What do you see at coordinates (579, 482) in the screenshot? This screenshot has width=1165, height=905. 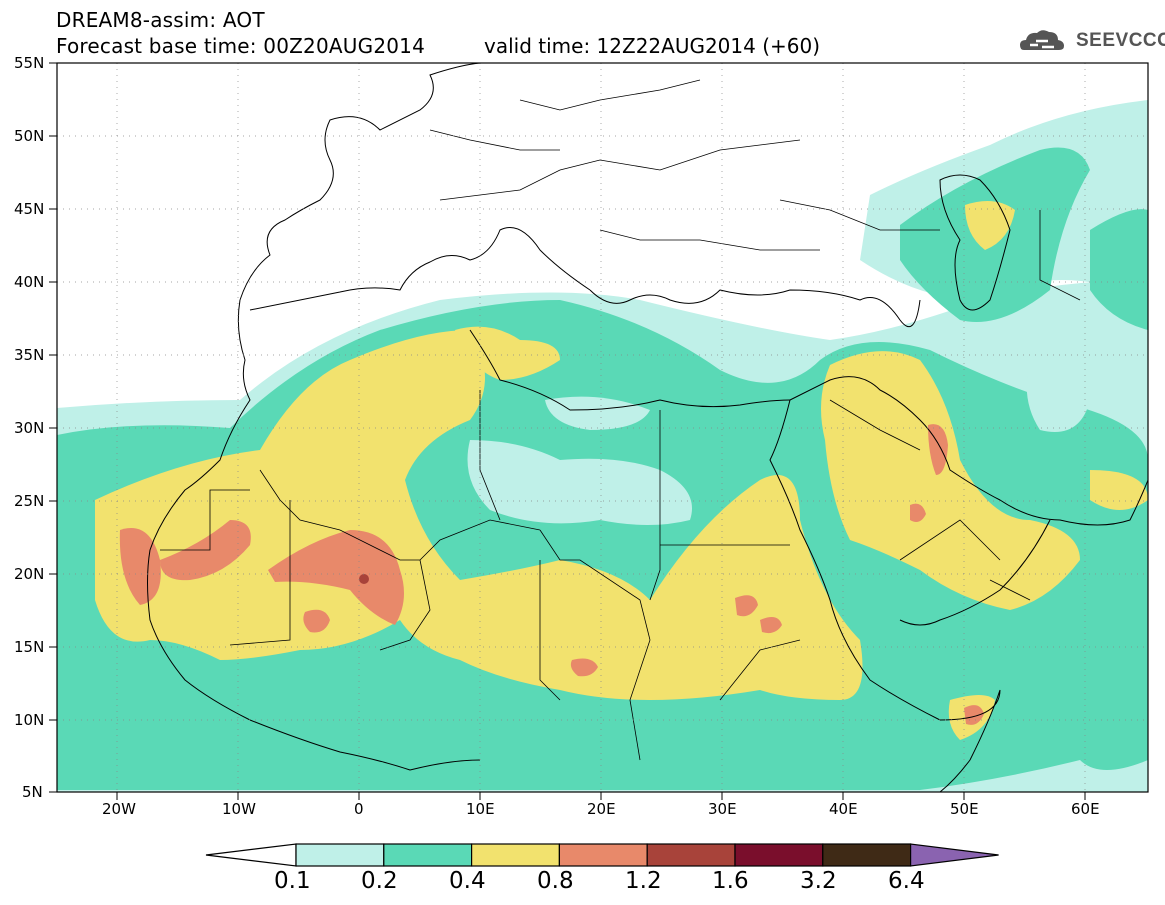 I see `aot-hole-libya` at bounding box center [579, 482].